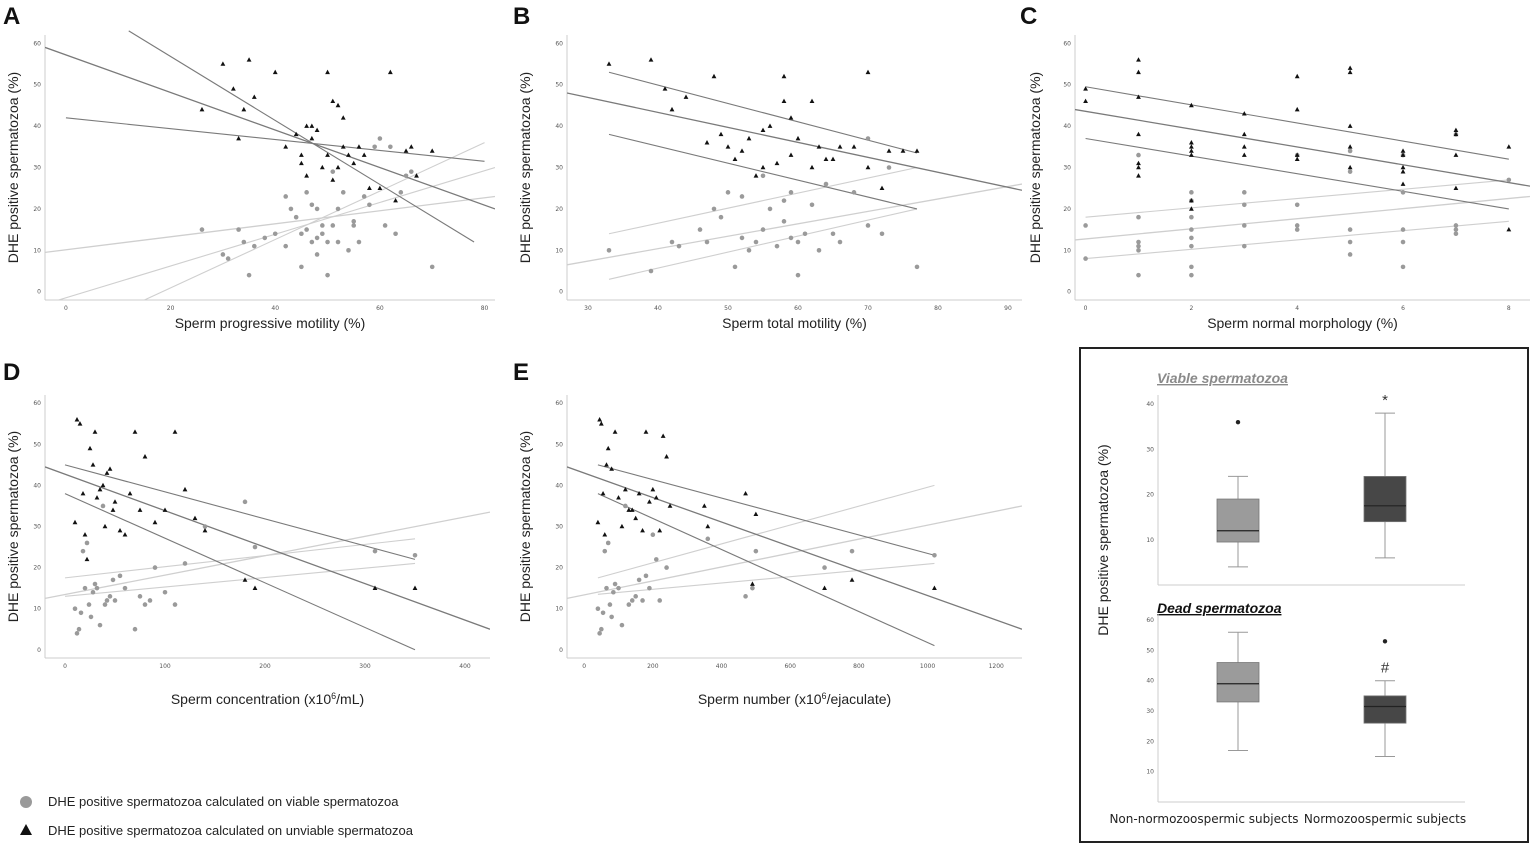  Describe the element at coordinates (760, 699) in the screenshot. I see `x-axis-label-text: Sperm number (x10` at that location.